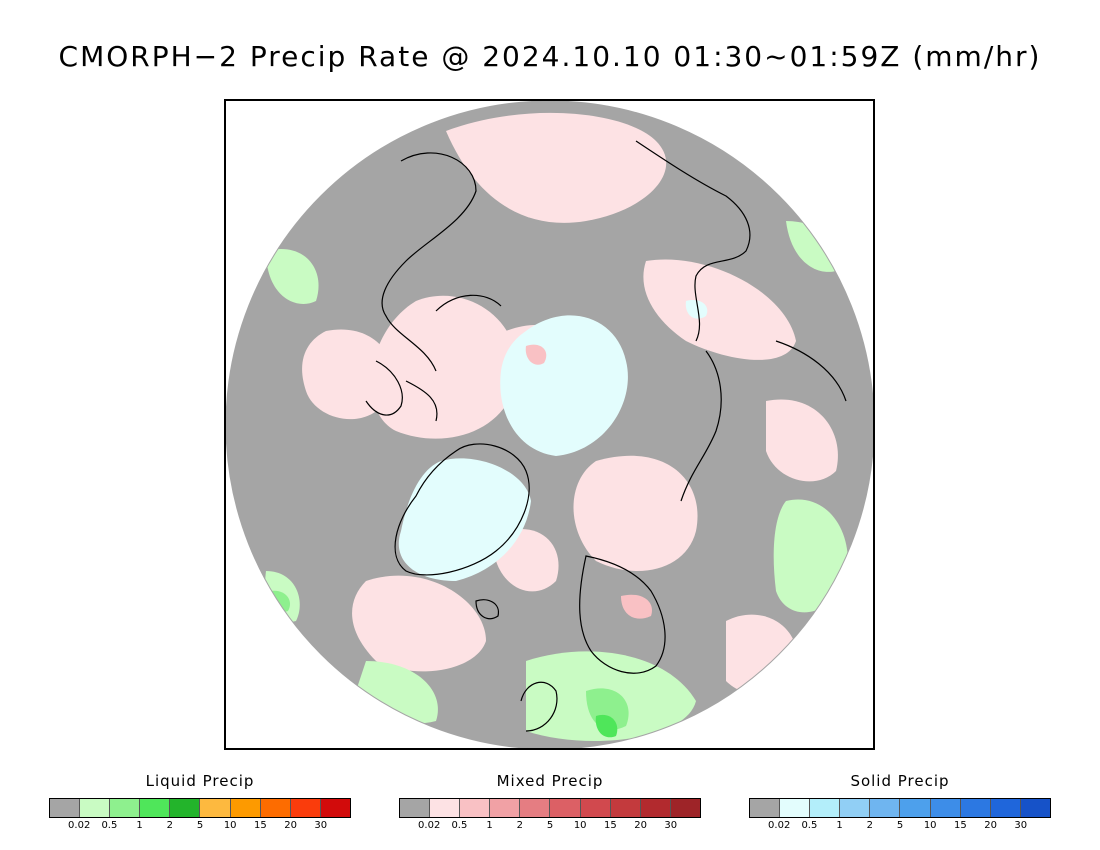  What do you see at coordinates (550, 781) in the screenshot?
I see `legend-mixed-title: Mixed Precip` at bounding box center [550, 781].